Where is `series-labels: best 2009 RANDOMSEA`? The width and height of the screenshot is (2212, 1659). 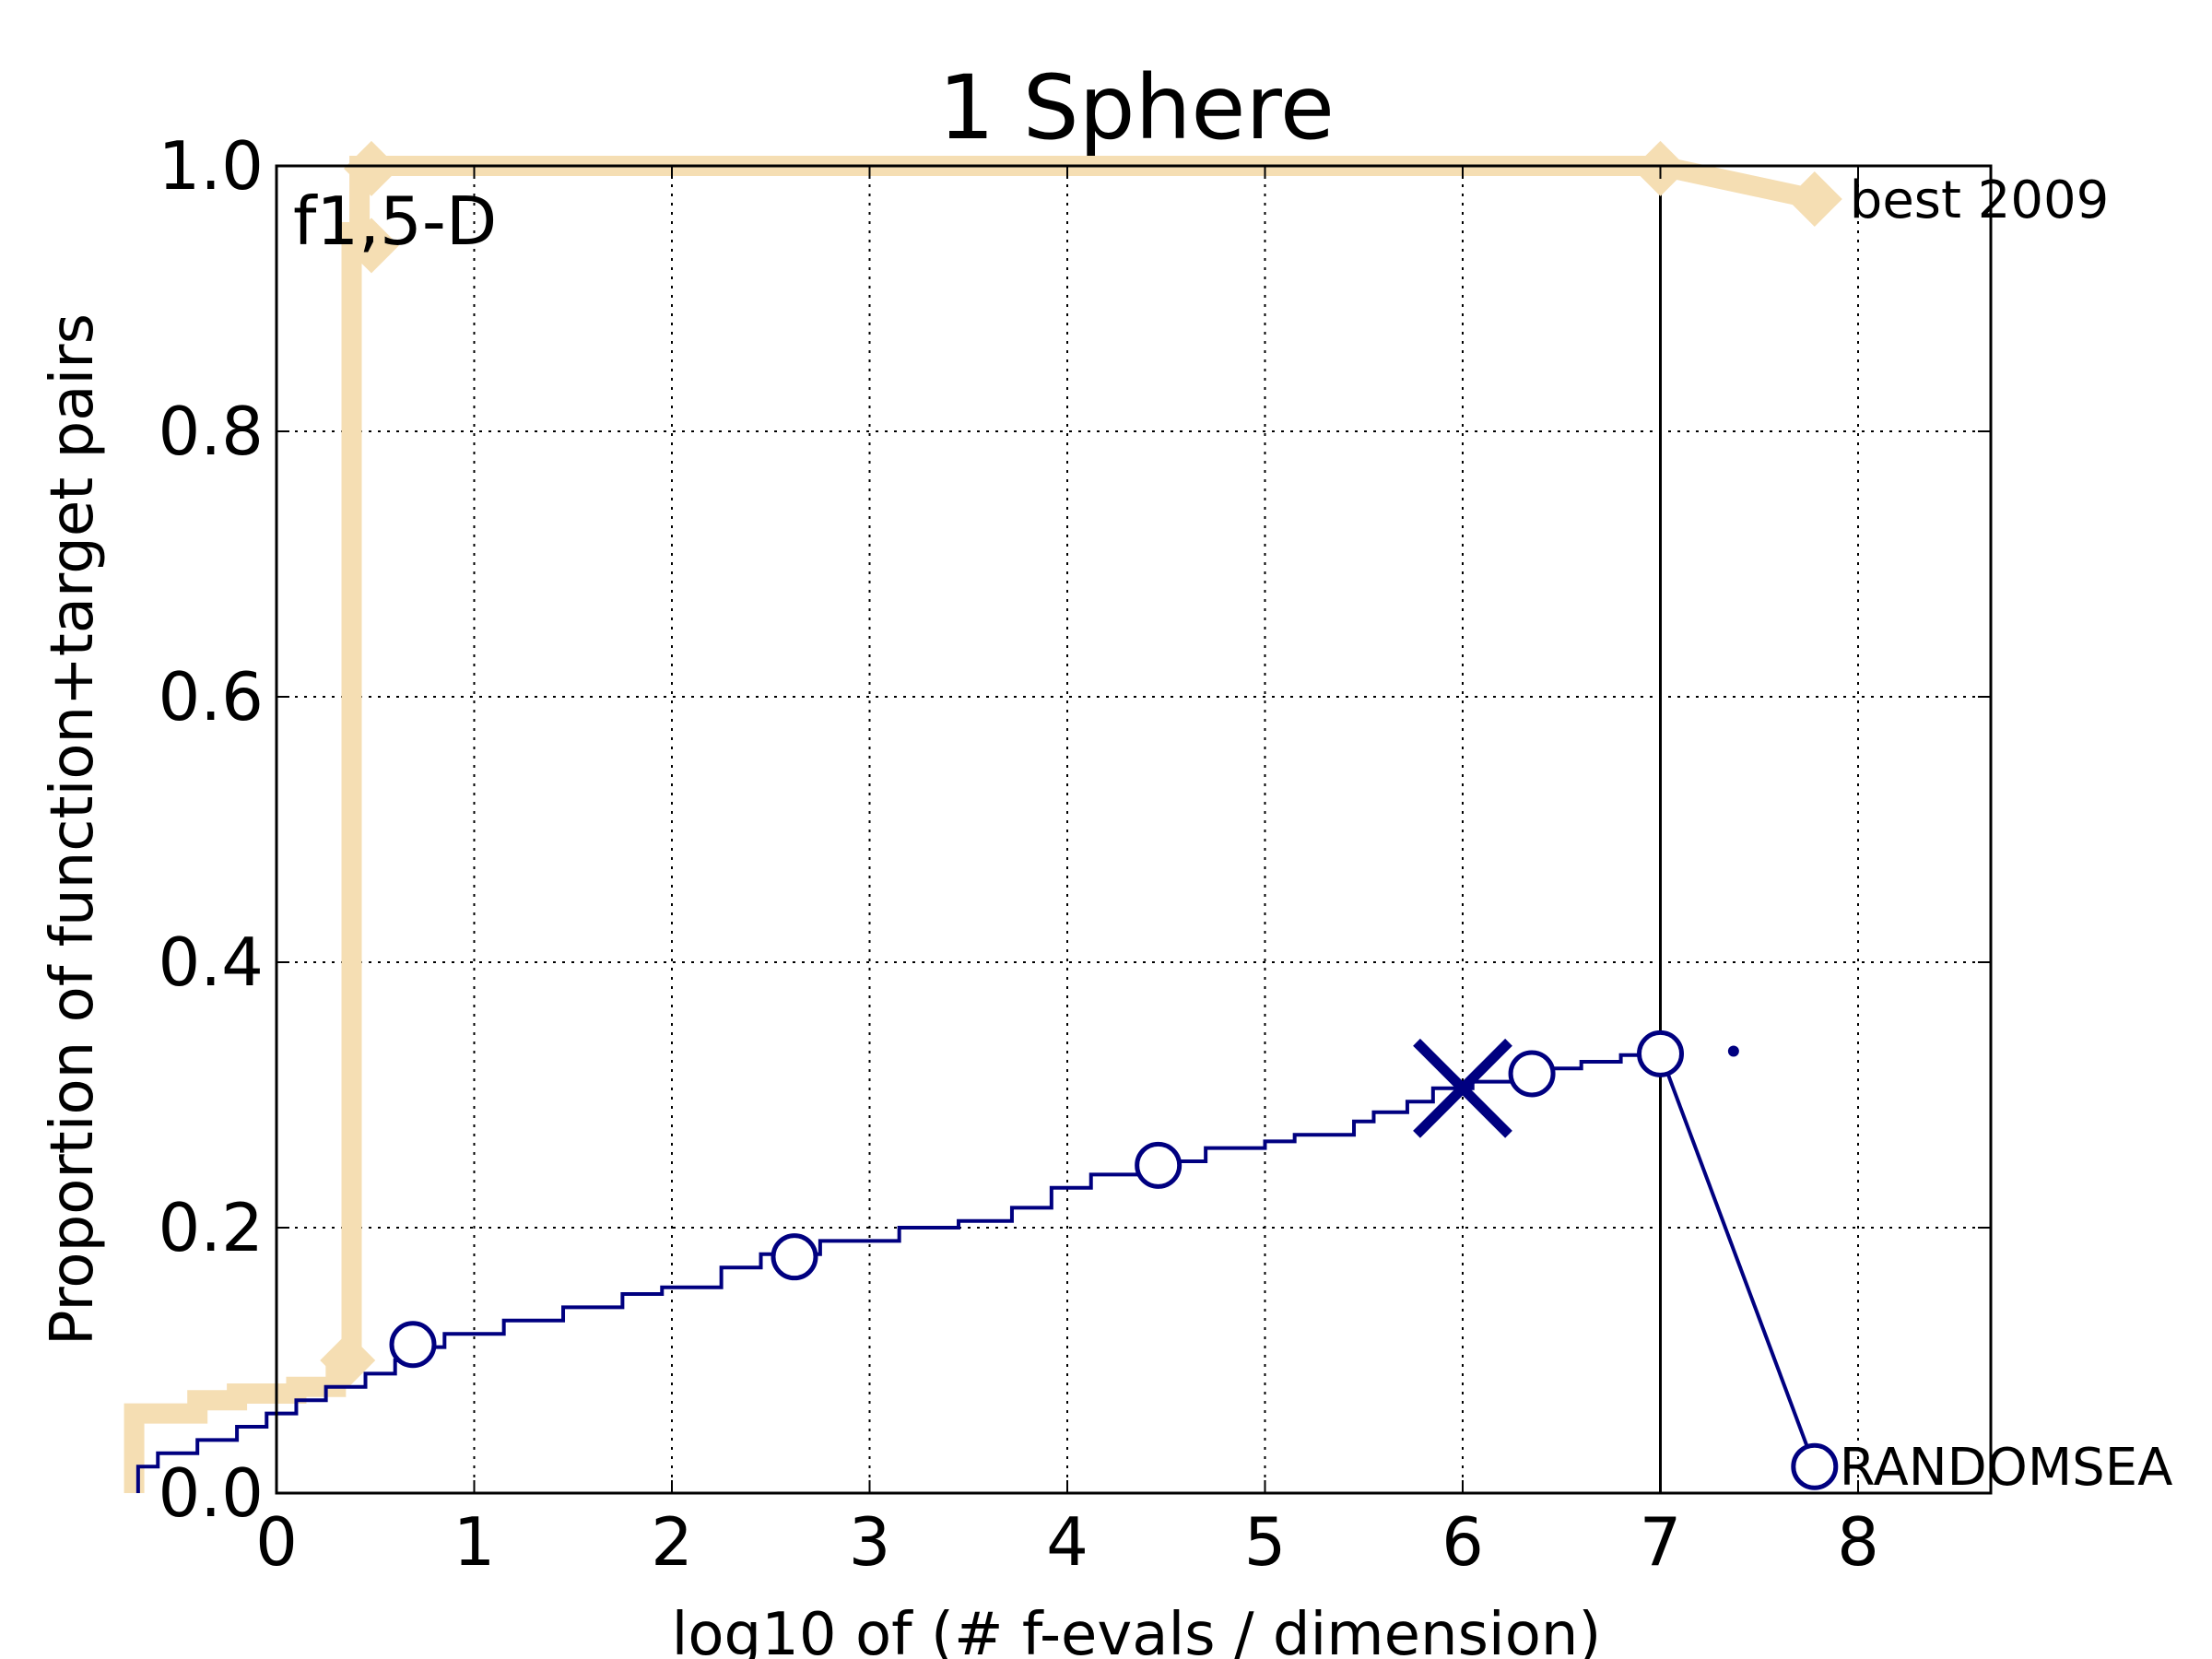 series-labels: best 2009 RANDOMSEA is located at coordinates (2006, 834).